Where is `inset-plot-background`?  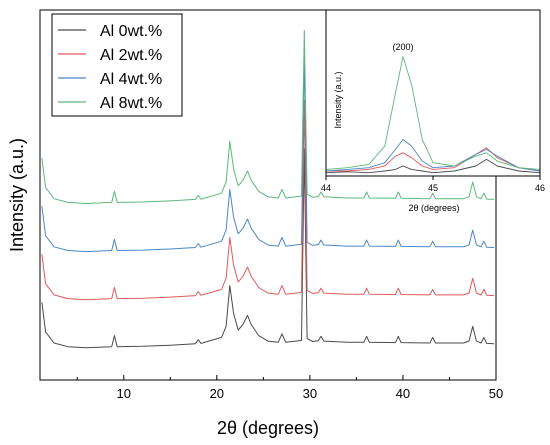
inset-plot-background is located at coordinates (433, 93).